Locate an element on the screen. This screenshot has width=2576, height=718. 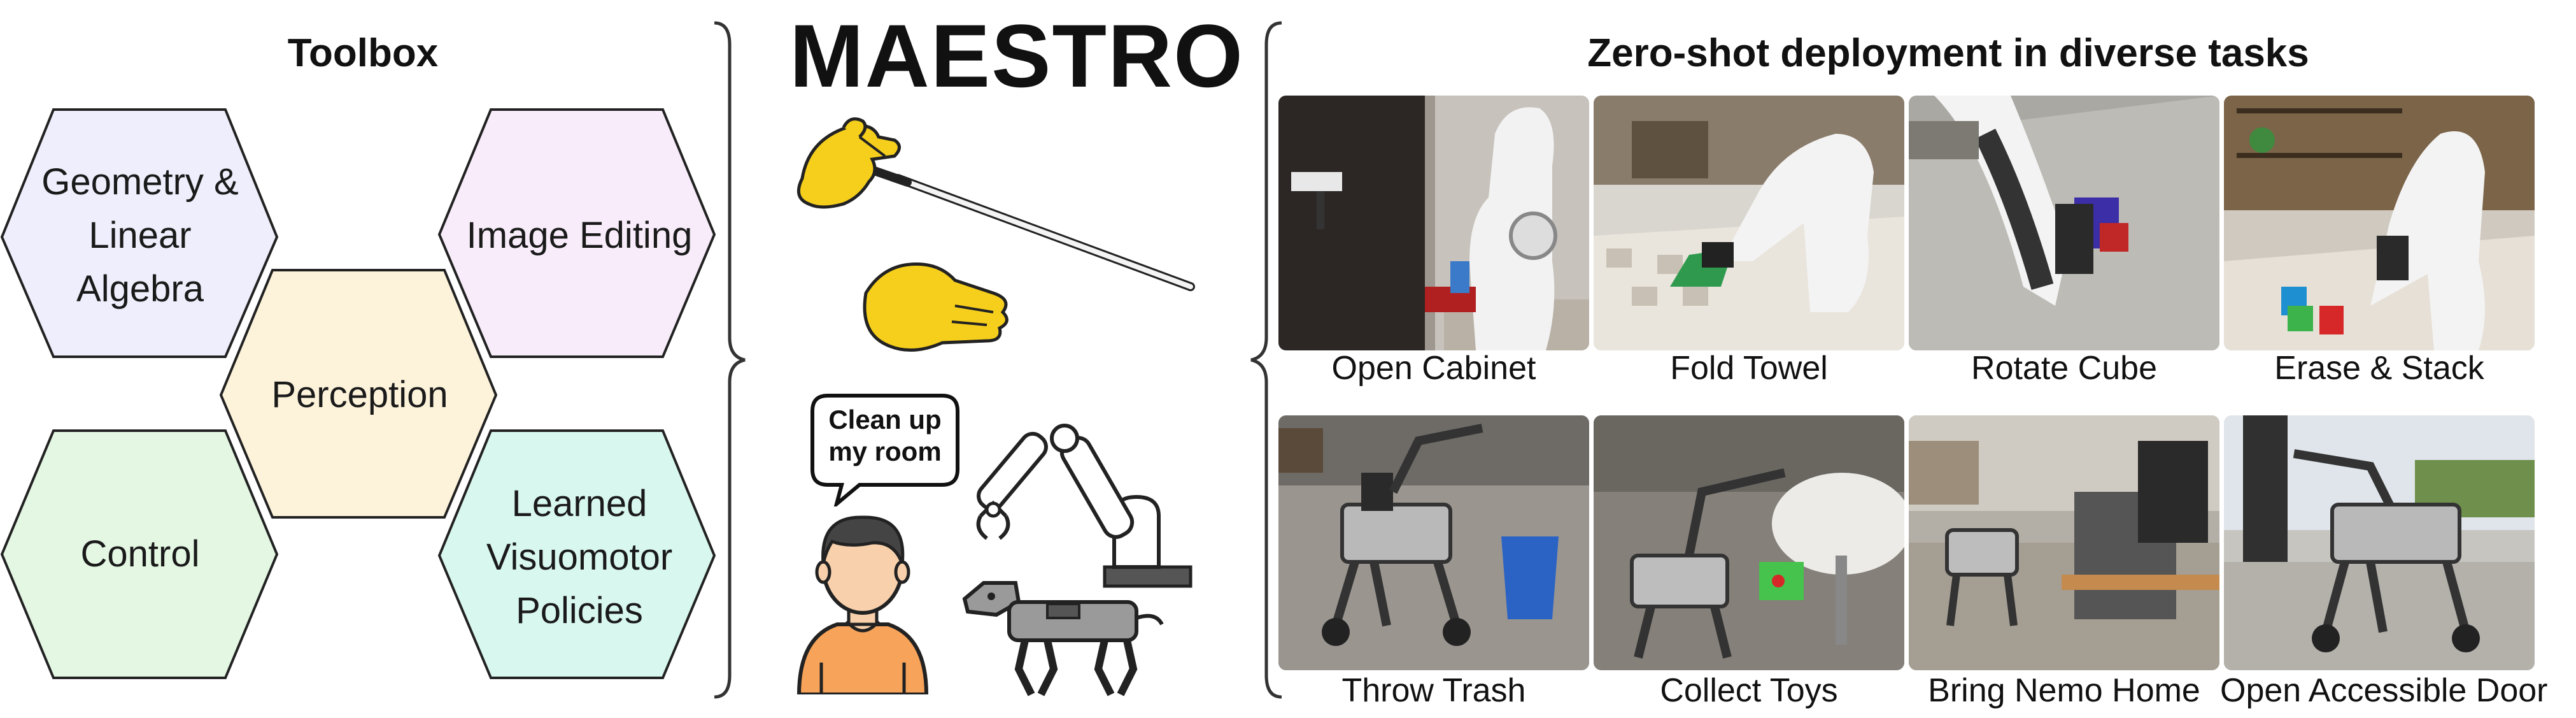
toolbox-title: Toolbox is located at coordinates (363, 53).